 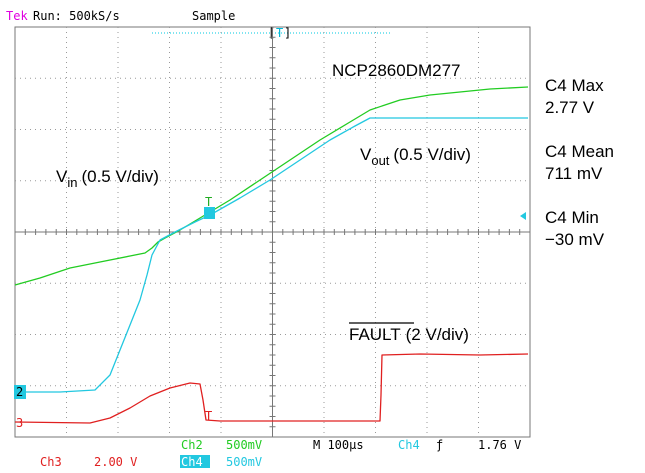 What do you see at coordinates (437, 334) in the screenshot?
I see `fault-scale: (2 V/div)` at bounding box center [437, 334].